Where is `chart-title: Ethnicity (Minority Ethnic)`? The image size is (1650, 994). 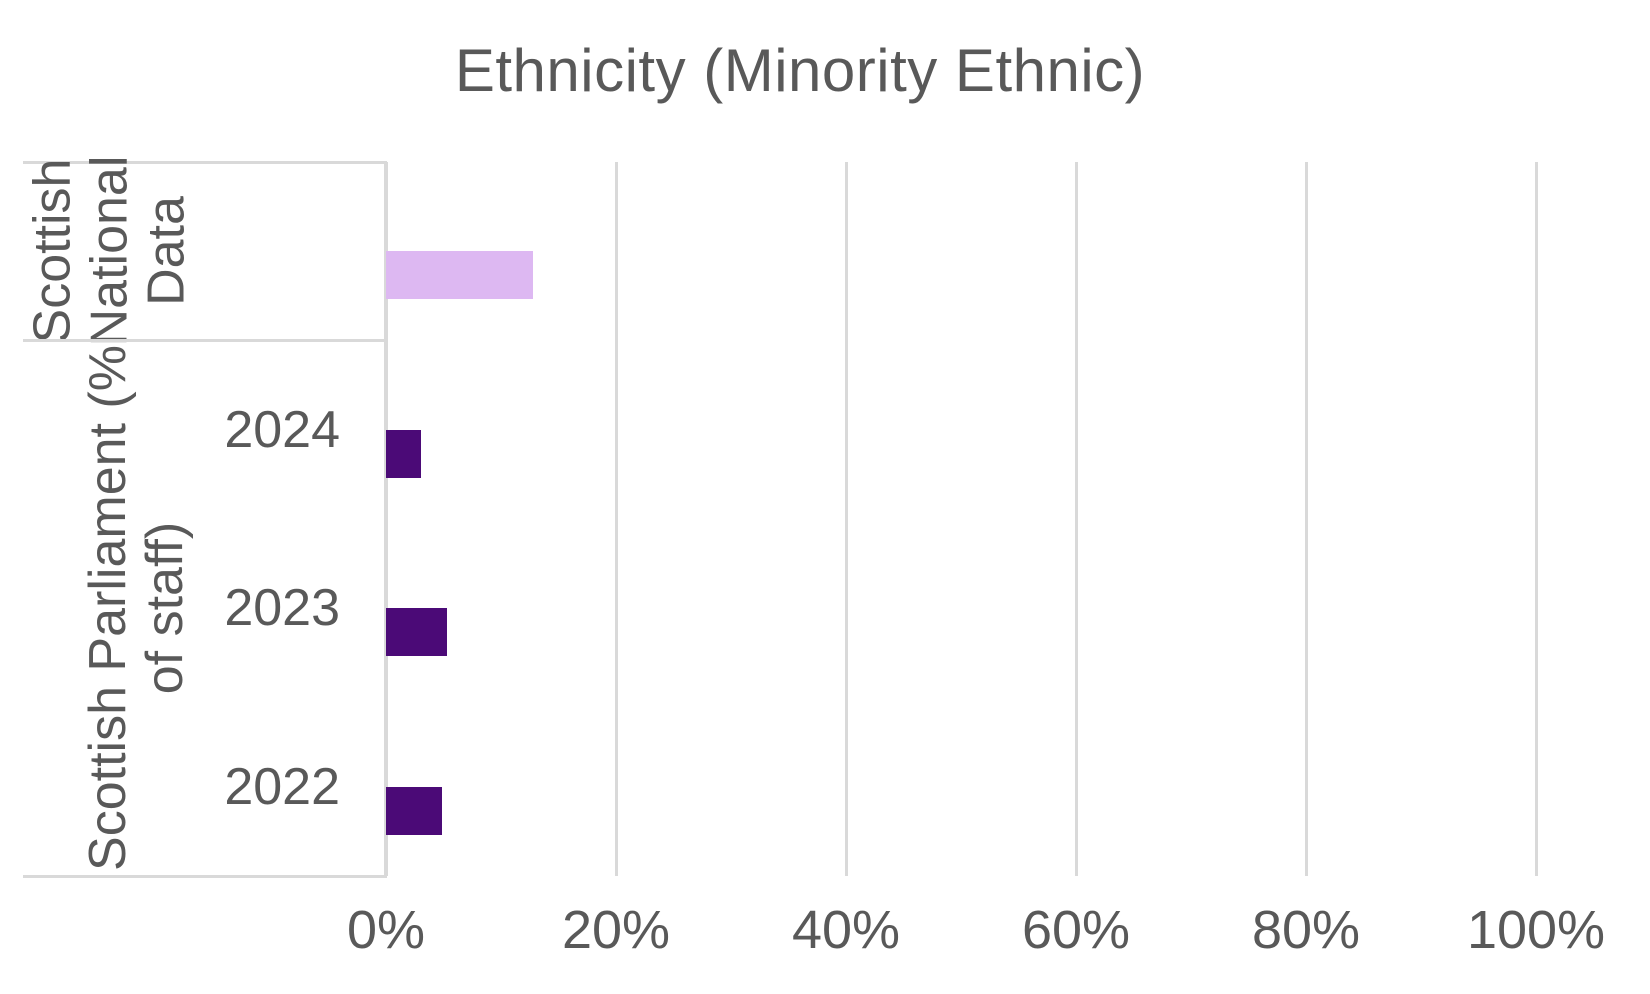
chart-title: Ethnicity (Minority Ethnic) is located at coordinates (800, 70).